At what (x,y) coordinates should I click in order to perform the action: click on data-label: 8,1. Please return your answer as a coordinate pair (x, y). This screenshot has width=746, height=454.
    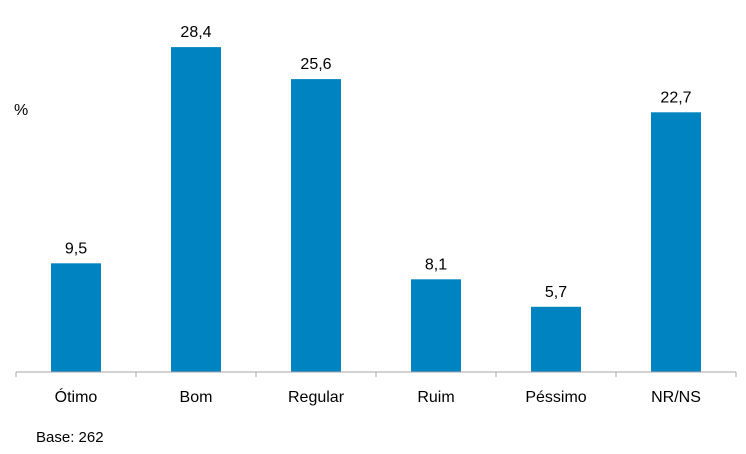
    Looking at the image, I should click on (436, 264).